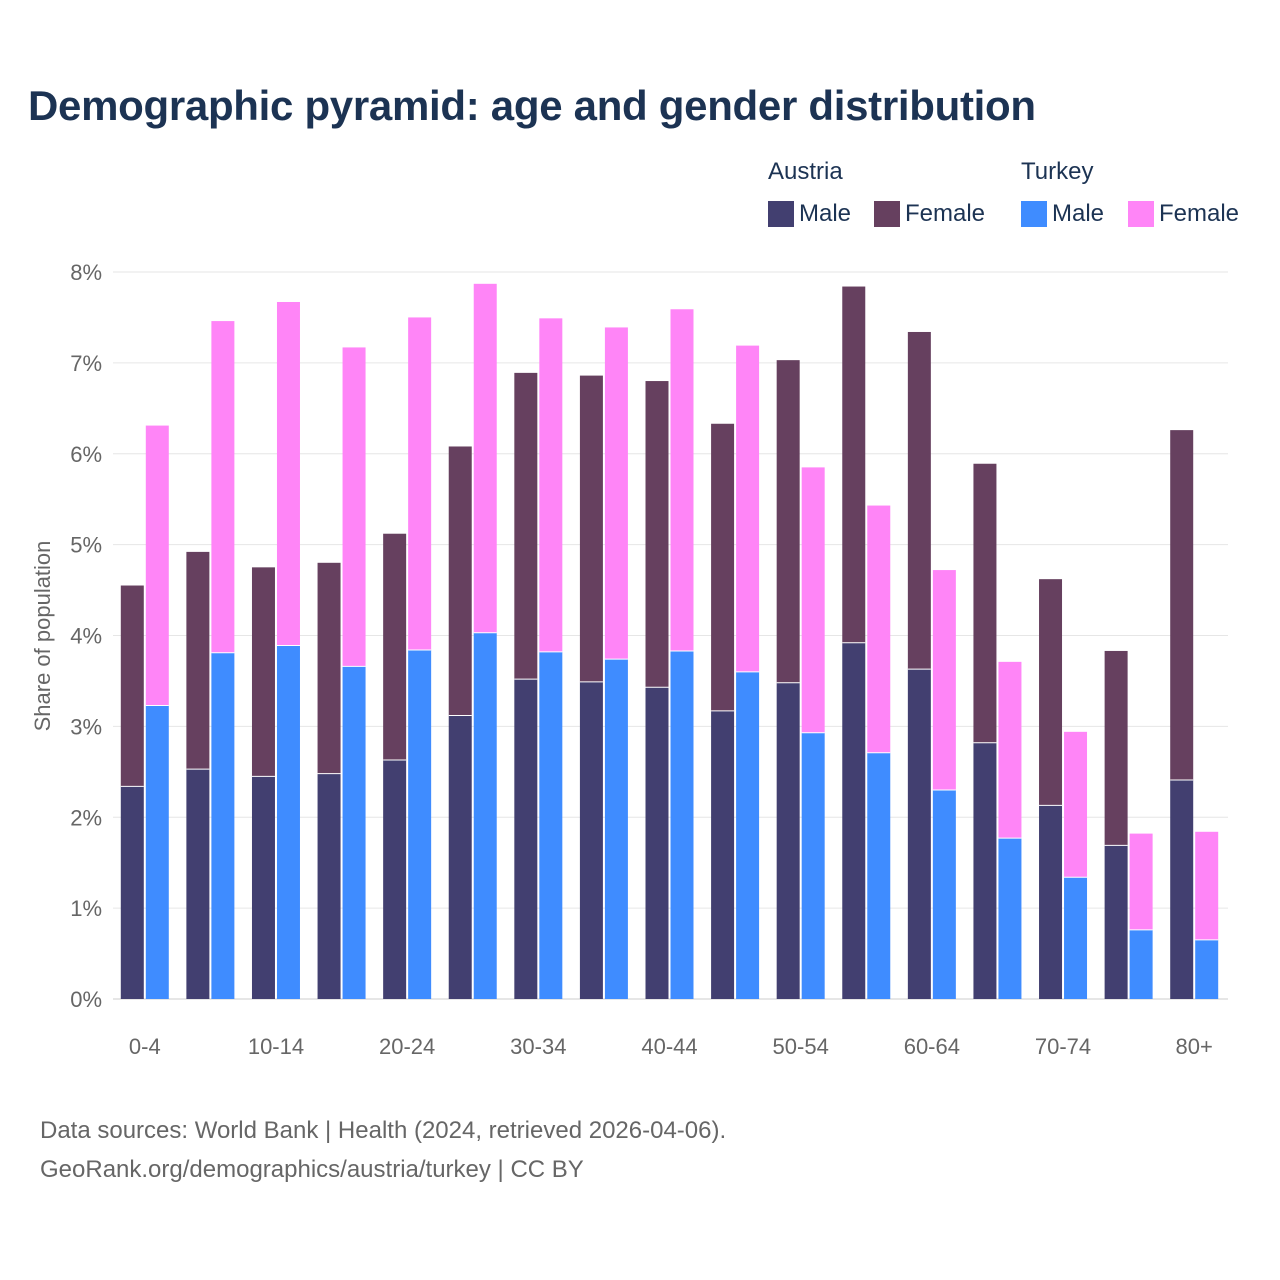 The width and height of the screenshot is (1280, 1280). I want to click on x-tick-label: 50-54, so click(801, 1046).